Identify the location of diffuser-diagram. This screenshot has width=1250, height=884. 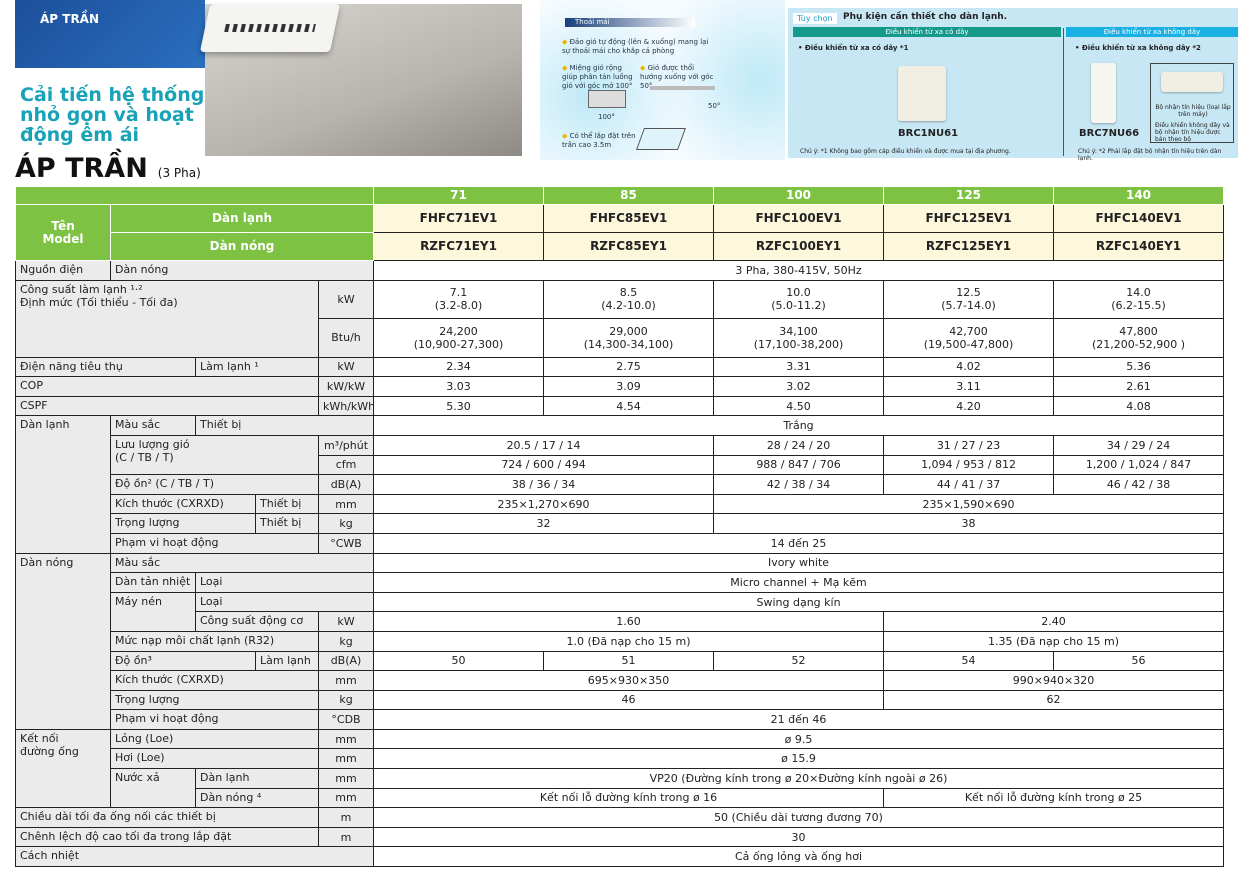
(607, 99).